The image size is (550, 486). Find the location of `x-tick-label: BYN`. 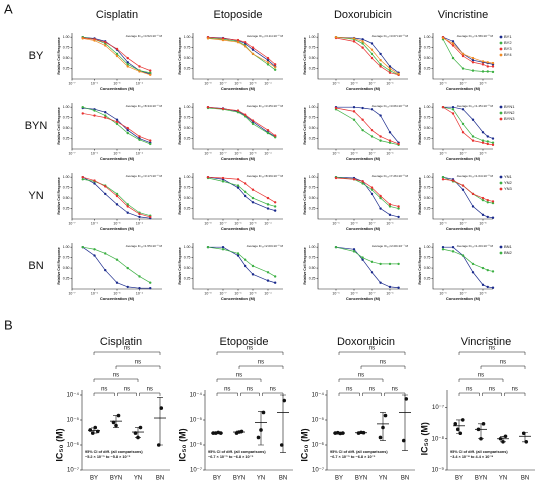

x-tick-label: BYN is located at coordinates (116, 479).